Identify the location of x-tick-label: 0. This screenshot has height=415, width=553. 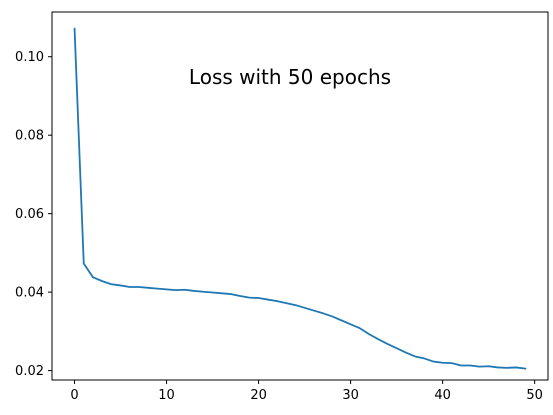
(74, 395).